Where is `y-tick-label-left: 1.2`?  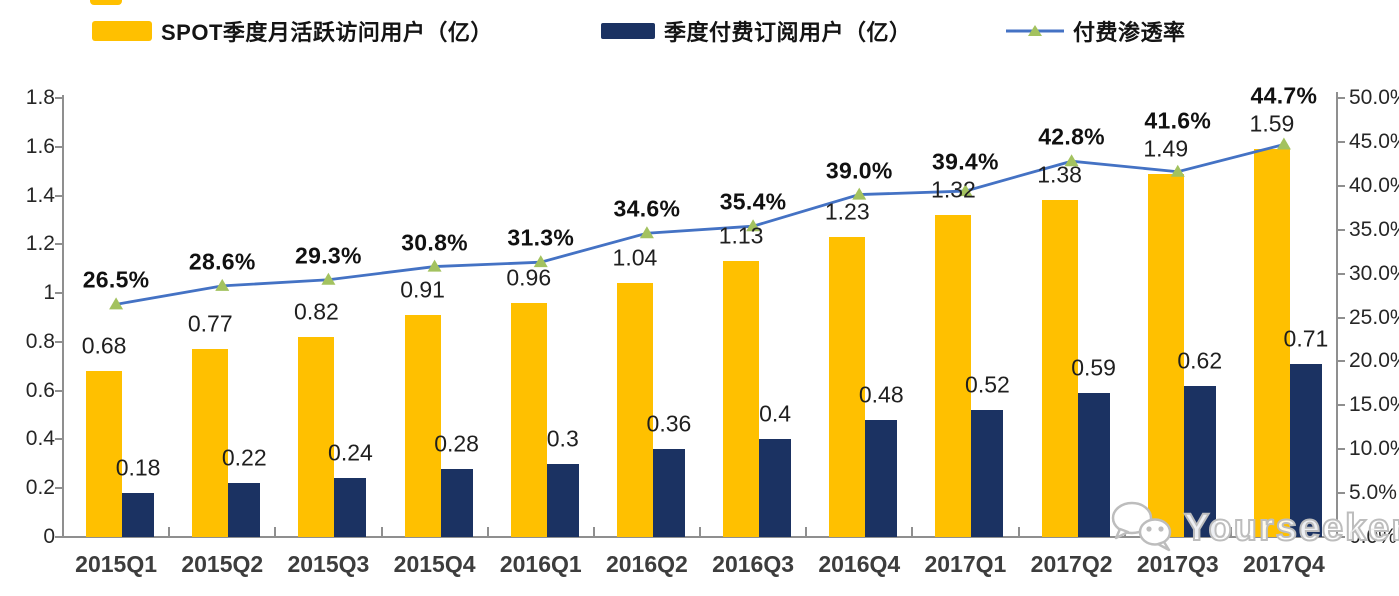 y-tick-label-left: 1.2 is located at coordinates (40, 244).